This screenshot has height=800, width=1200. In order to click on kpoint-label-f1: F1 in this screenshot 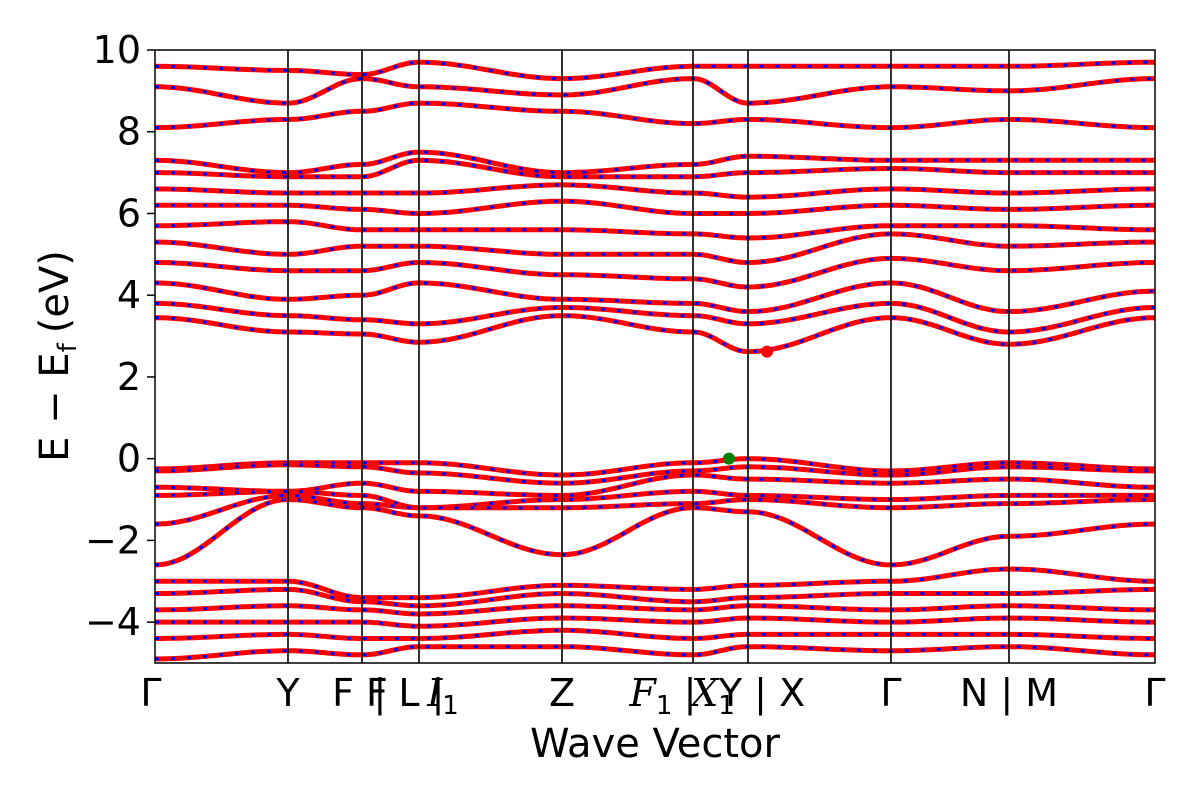, I will do `click(651, 696)`.